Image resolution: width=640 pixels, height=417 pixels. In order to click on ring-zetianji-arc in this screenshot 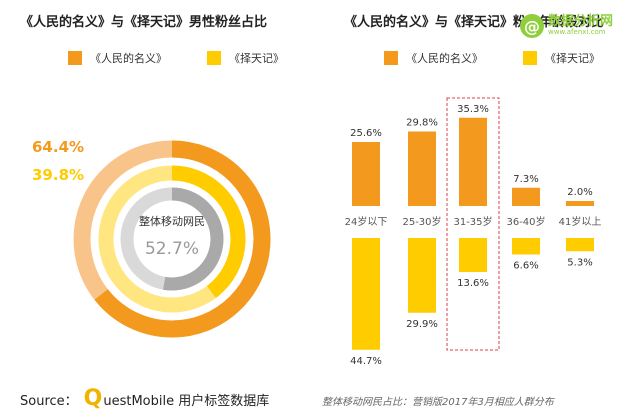, I will do `click(172, 239)`.